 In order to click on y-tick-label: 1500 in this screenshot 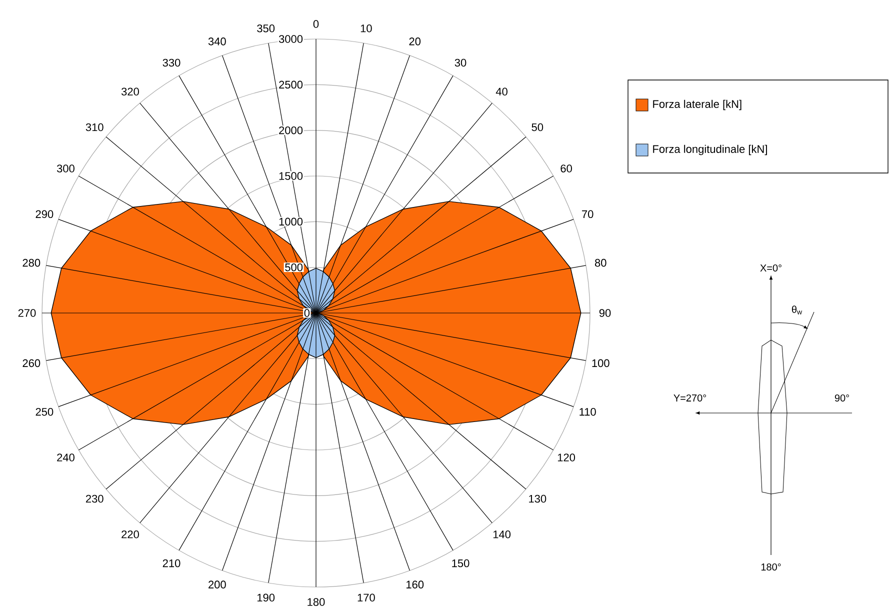, I will do `click(291, 176)`.